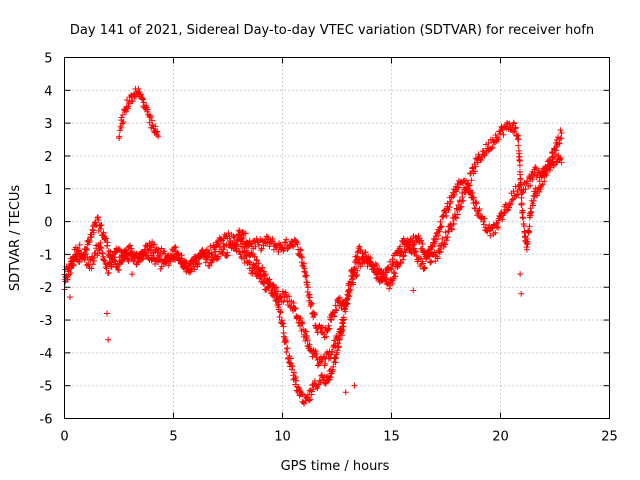 This screenshot has height=480, width=640. What do you see at coordinates (48, 124) in the screenshot?
I see `y-tick-label: 3` at bounding box center [48, 124].